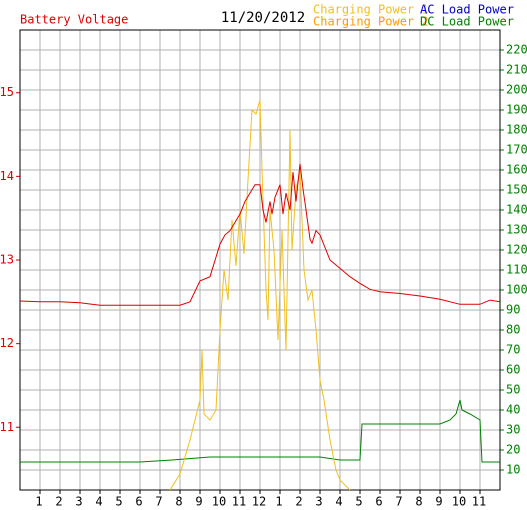 The height and width of the screenshot is (510, 527). Describe the element at coordinates (259, 502) in the screenshot. I see `x-tick-label: 12` at that location.